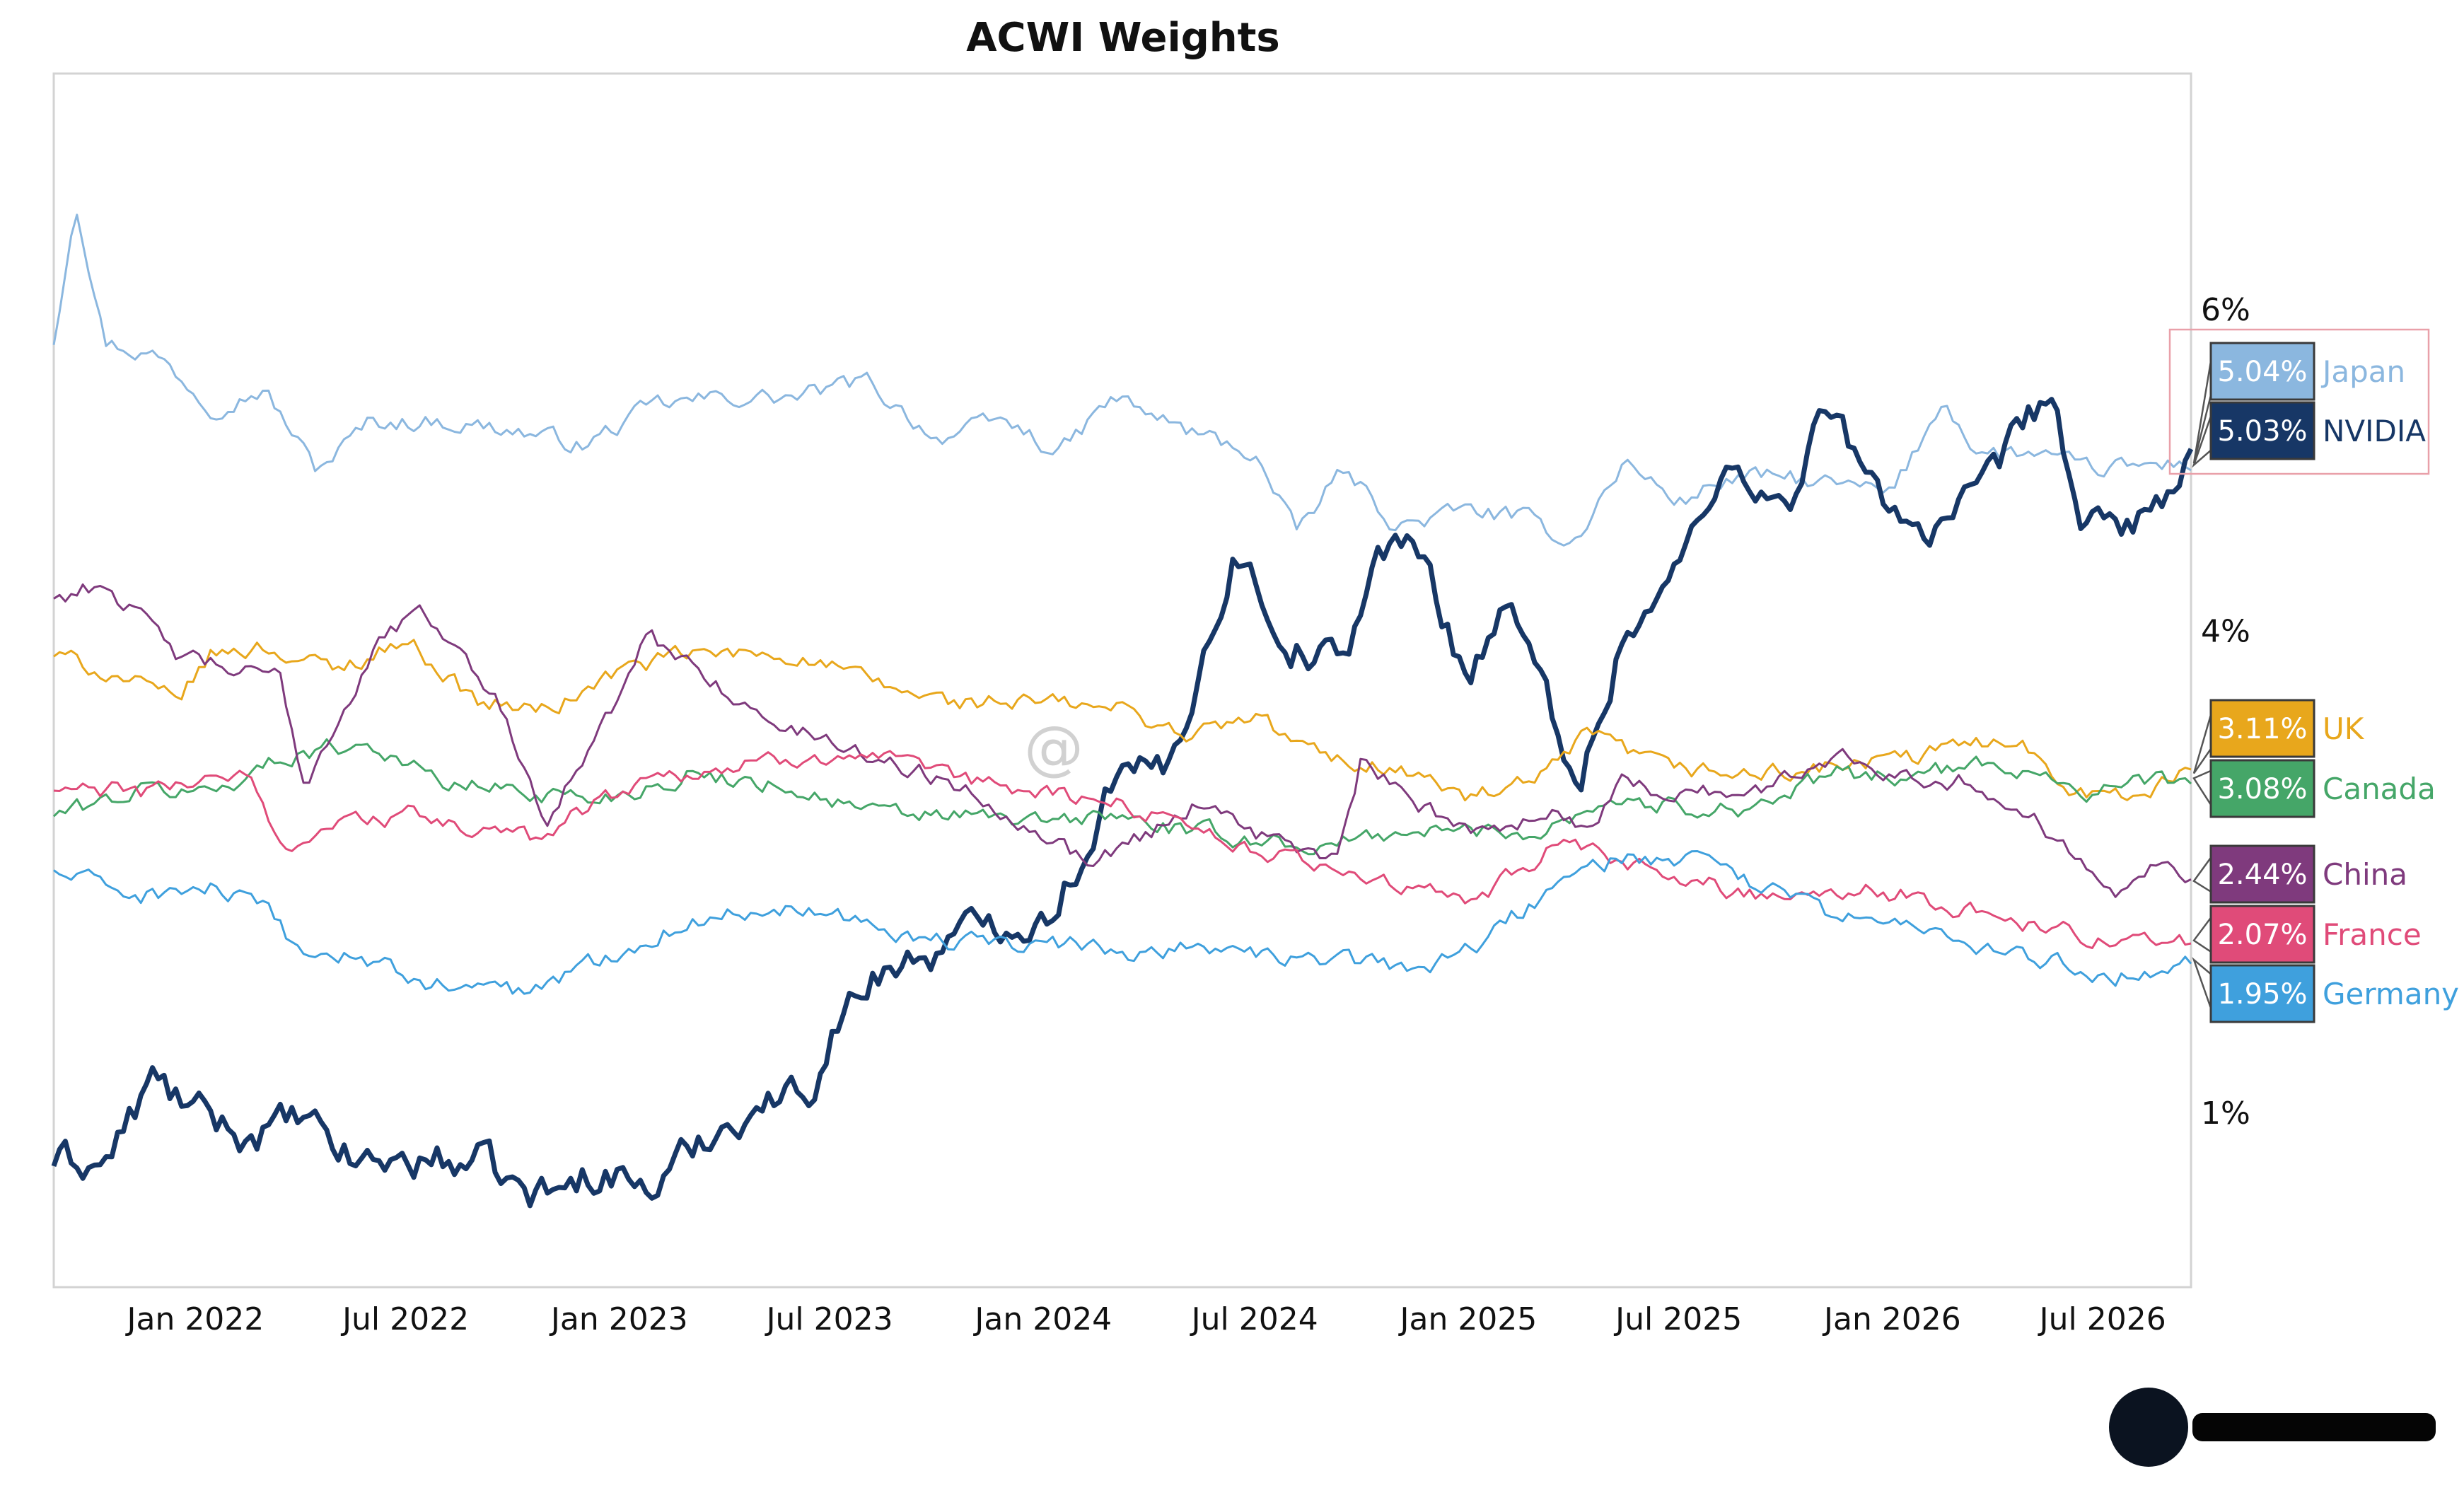 The width and height of the screenshot is (2464, 1488). I want to click on x-tick-label: Jan 2024, so click(1042, 1319).